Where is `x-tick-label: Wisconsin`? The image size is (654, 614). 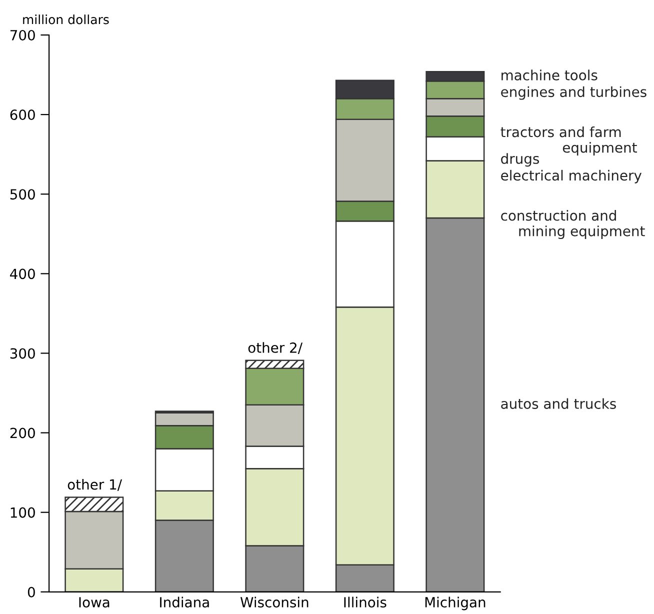
x-tick-label: Wisconsin is located at coordinates (274, 602).